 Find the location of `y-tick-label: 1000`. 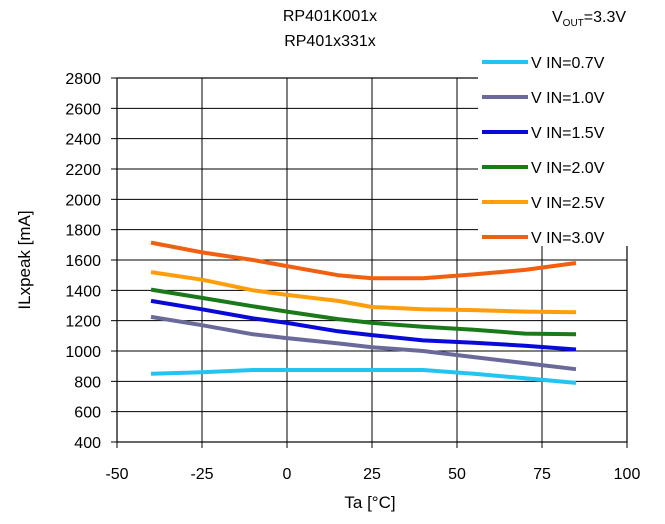

y-tick-label: 1000 is located at coordinates (83, 352).